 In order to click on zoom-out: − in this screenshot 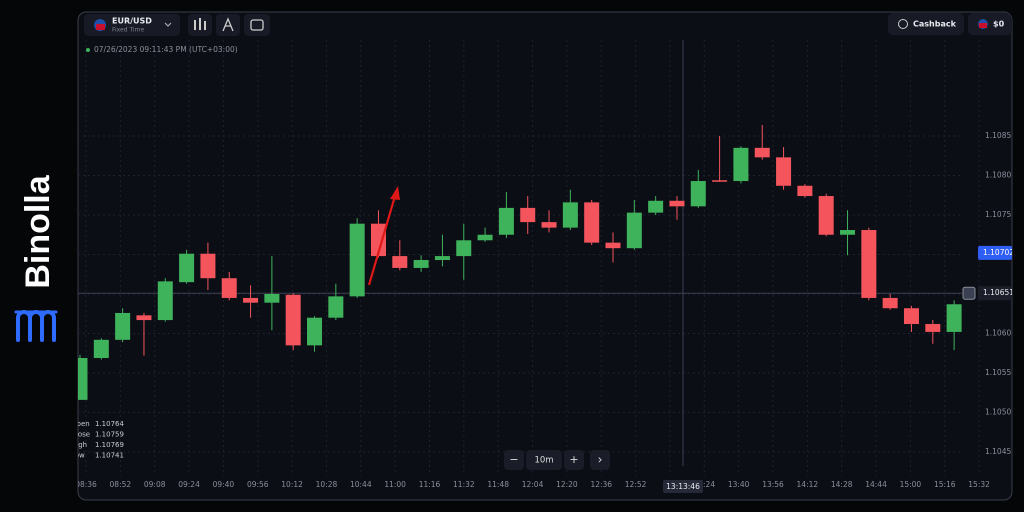, I will do `click(513, 459)`.